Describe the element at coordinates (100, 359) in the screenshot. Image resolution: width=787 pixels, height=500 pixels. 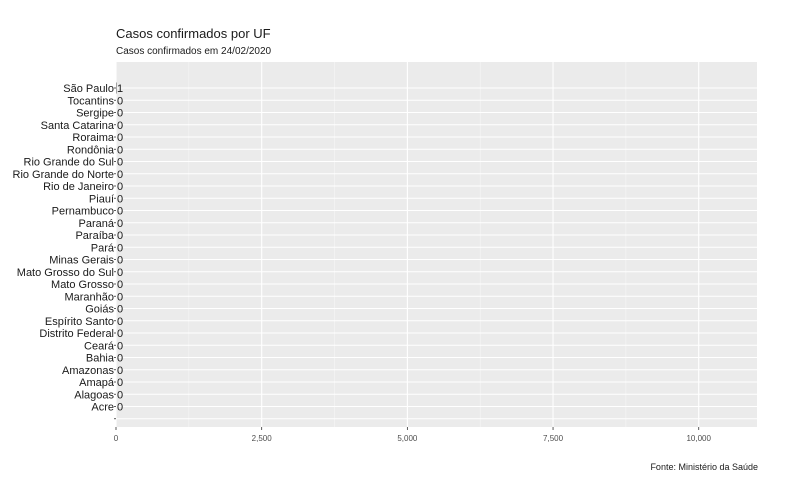
I see `category-label: Bahia` at that location.